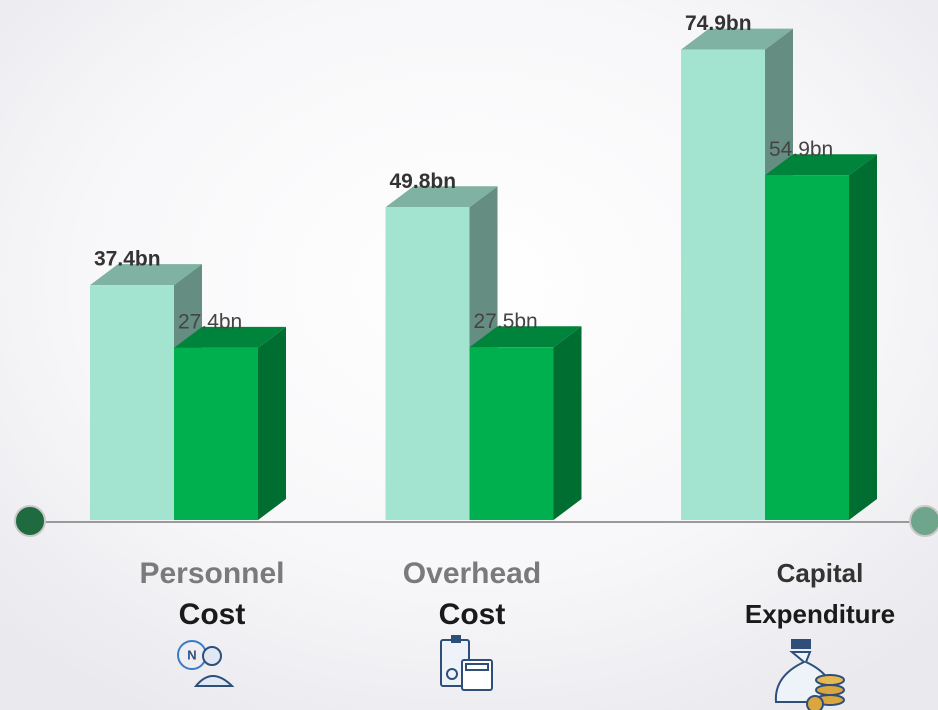 This screenshot has height=710, width=938. I want to click on svg-text: N, so click(191, 654).